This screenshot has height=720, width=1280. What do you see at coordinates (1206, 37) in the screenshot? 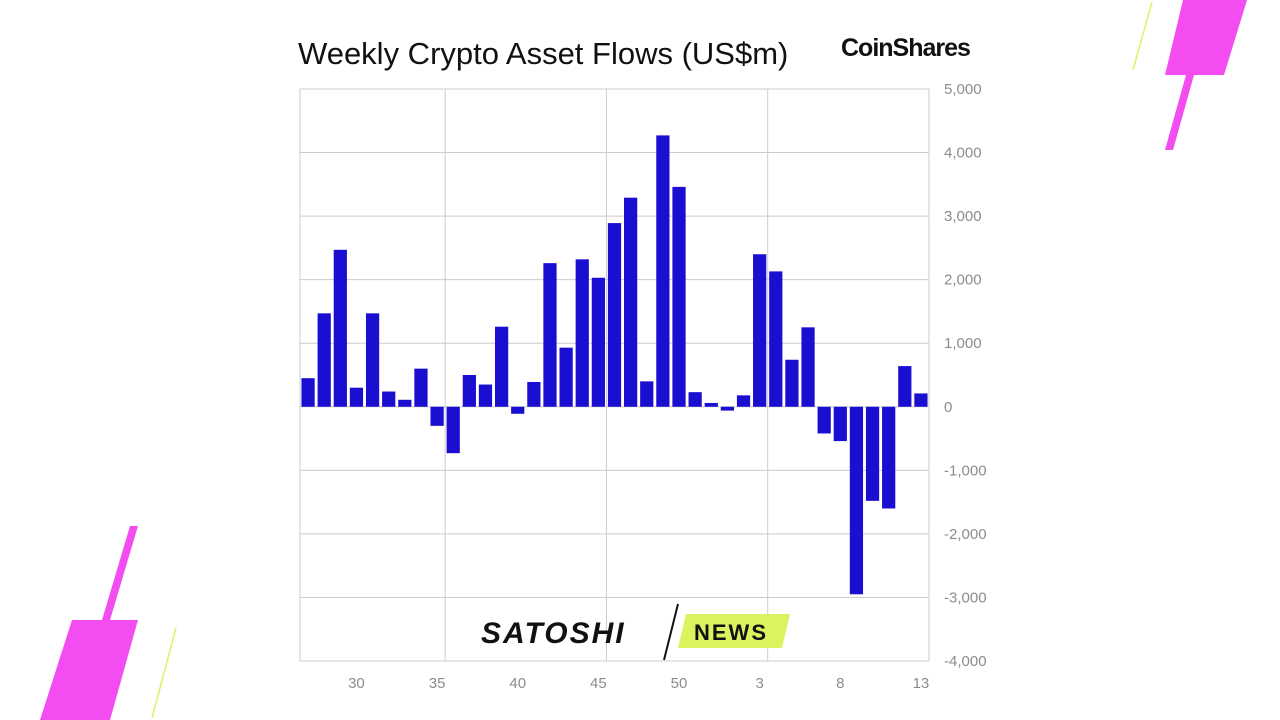
I see `decor-magenta-top-slab` at bounding box center [1206, 37].